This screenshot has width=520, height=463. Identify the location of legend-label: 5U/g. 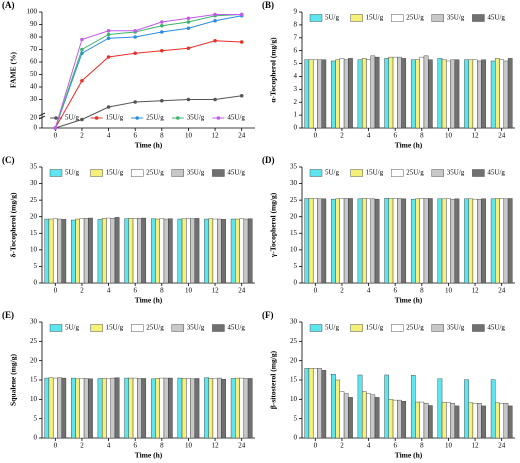
(72, 118).